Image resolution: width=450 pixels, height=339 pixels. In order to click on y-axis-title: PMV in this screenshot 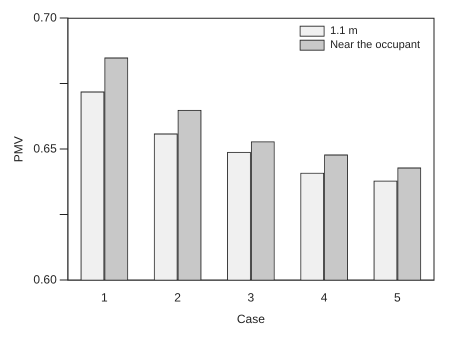, I will do `click(19, 149)`.